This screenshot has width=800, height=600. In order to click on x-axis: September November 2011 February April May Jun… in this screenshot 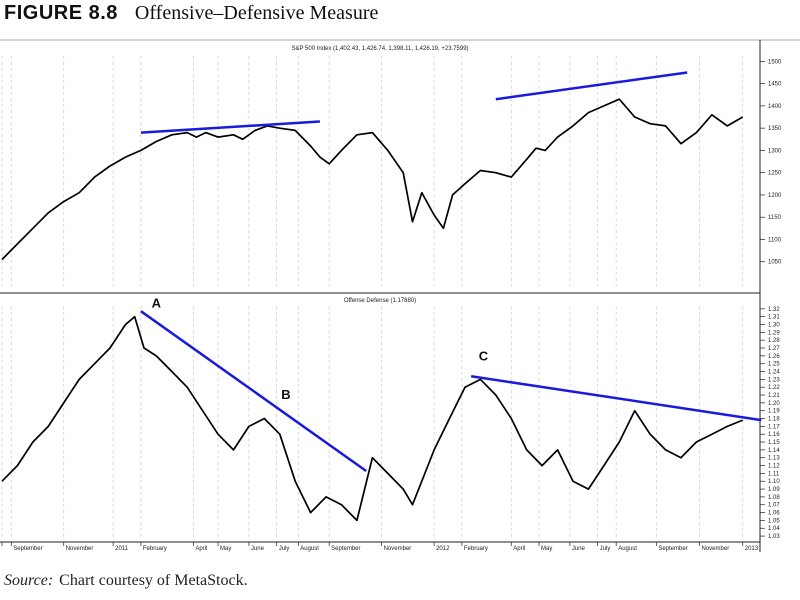, I will do `click(380, 547)`.